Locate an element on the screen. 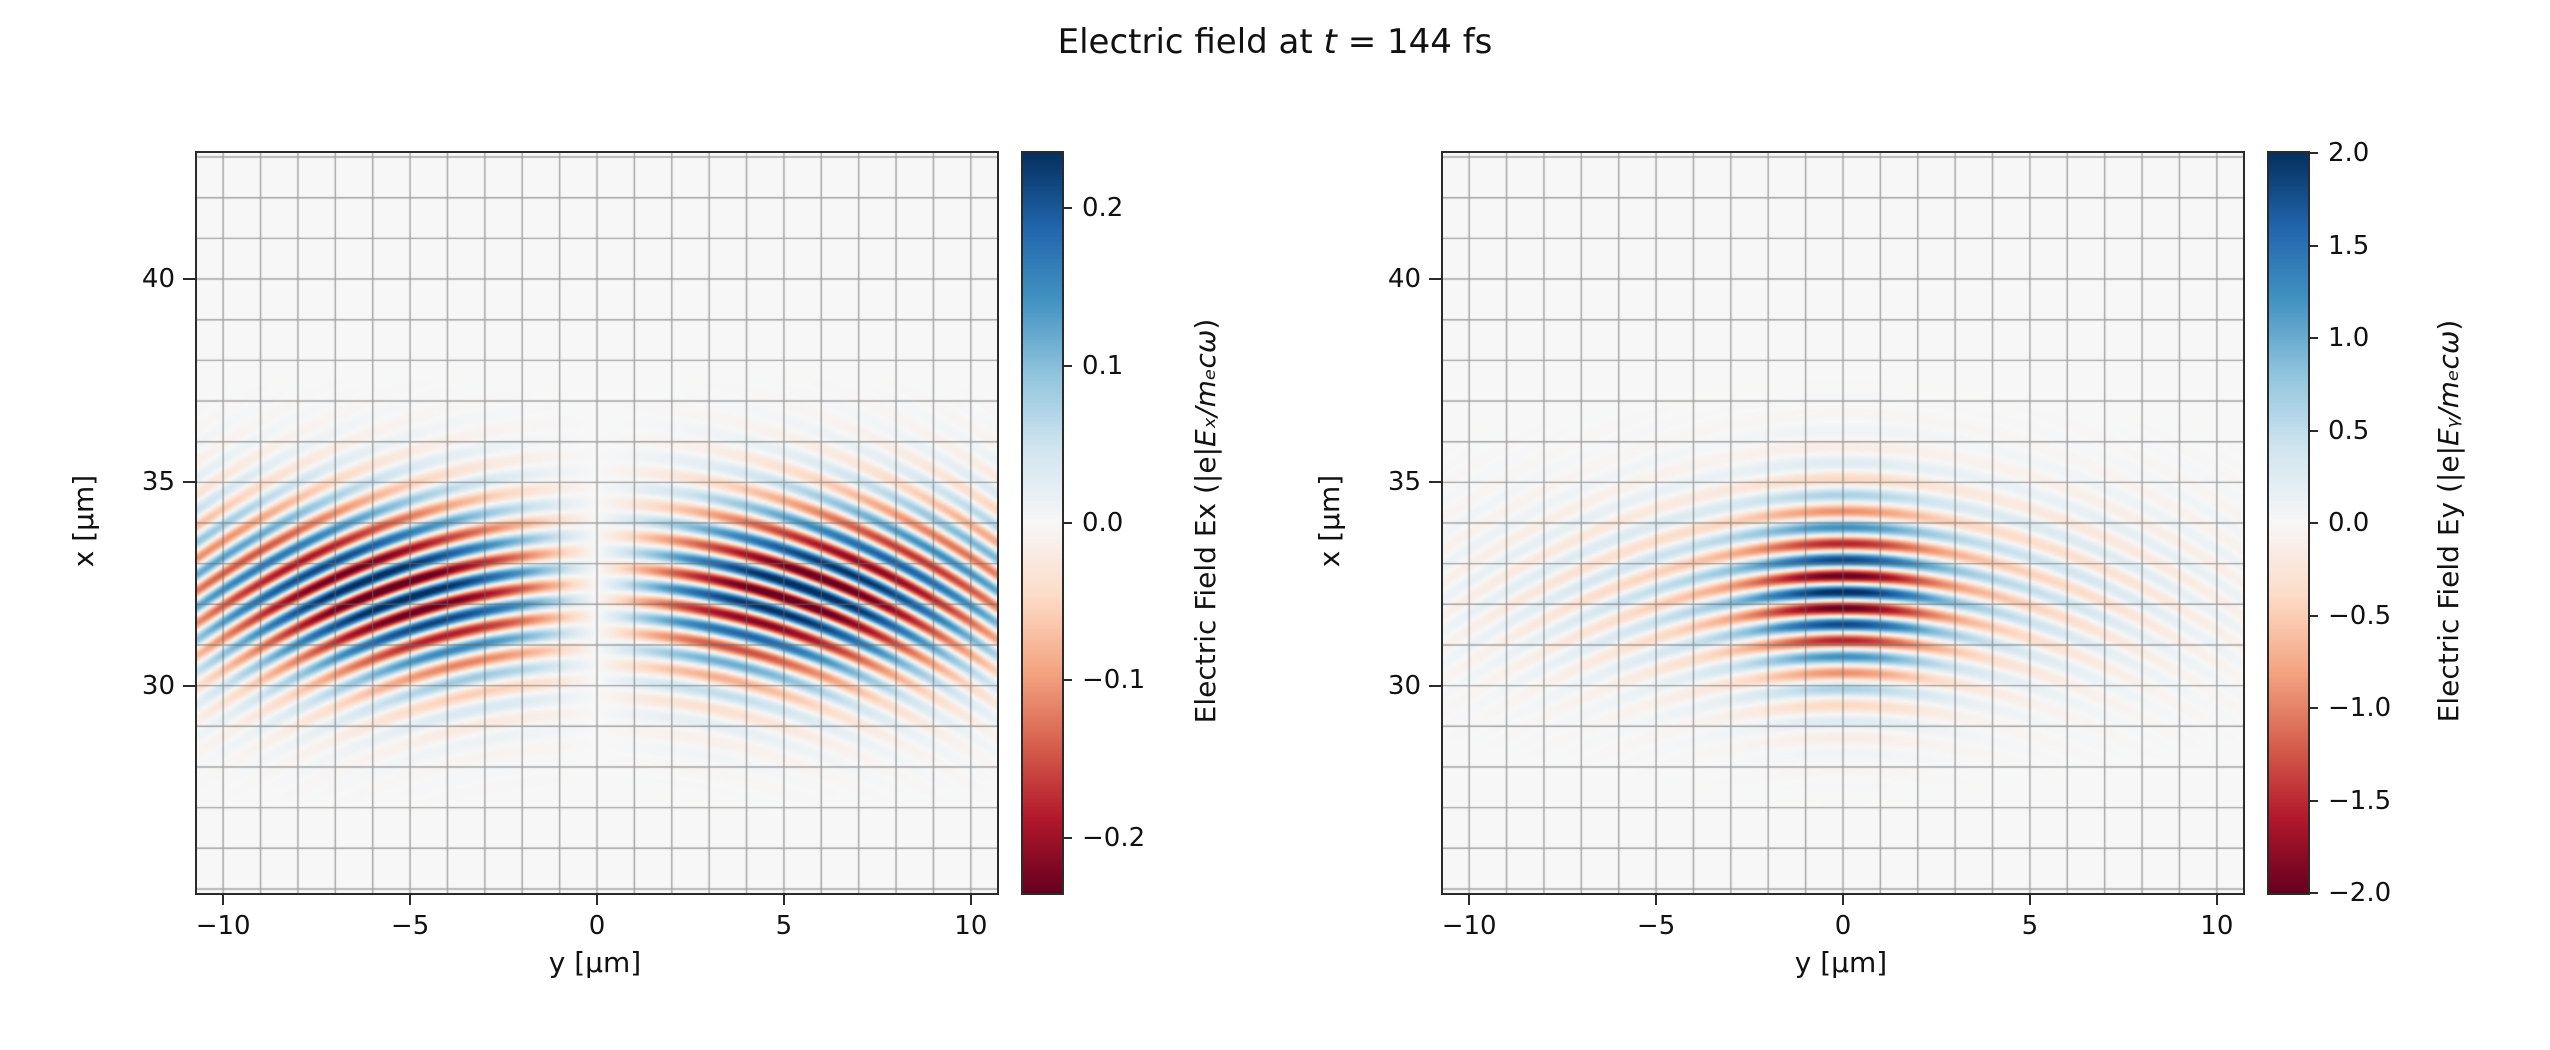  figure-title: Electric field at t = 144 fs is located at coordinates (1275, 42).